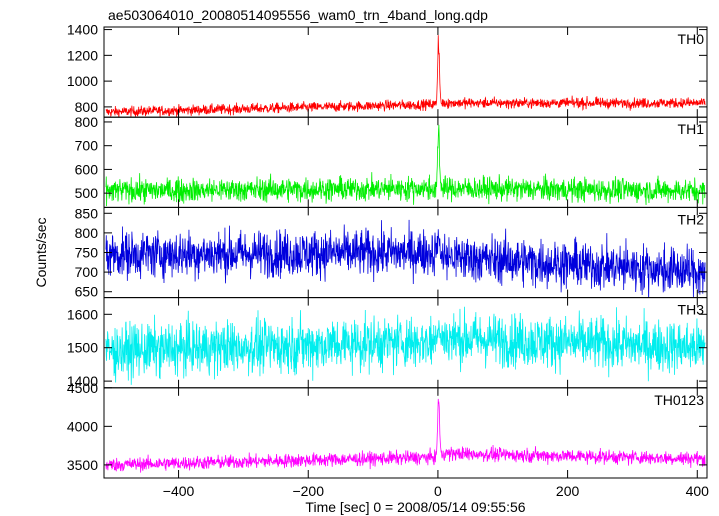 This screenshot has height=516, width=719. What do you see at coordinates (87, 169) in the screenshot?
I see `y-tick-label: 600` at bounding box center [87, 169].